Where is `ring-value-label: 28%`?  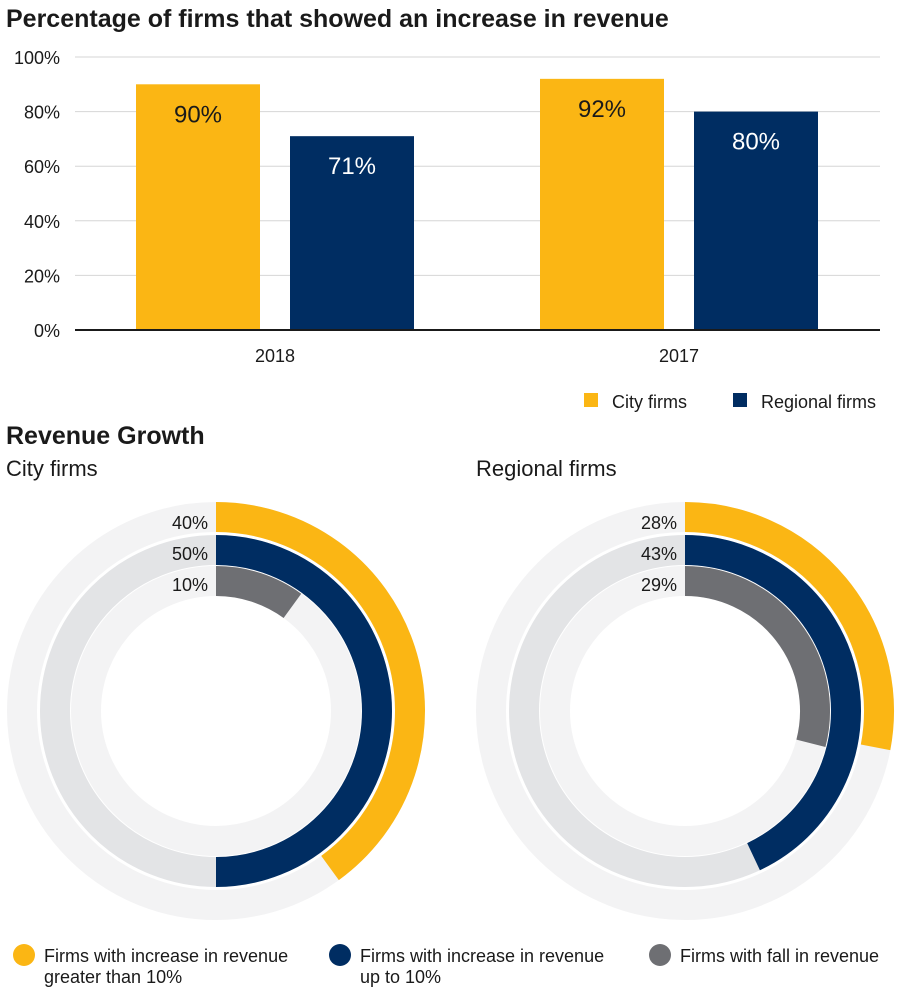 ring-value-label: 28% is located at coordinates (659, 523).